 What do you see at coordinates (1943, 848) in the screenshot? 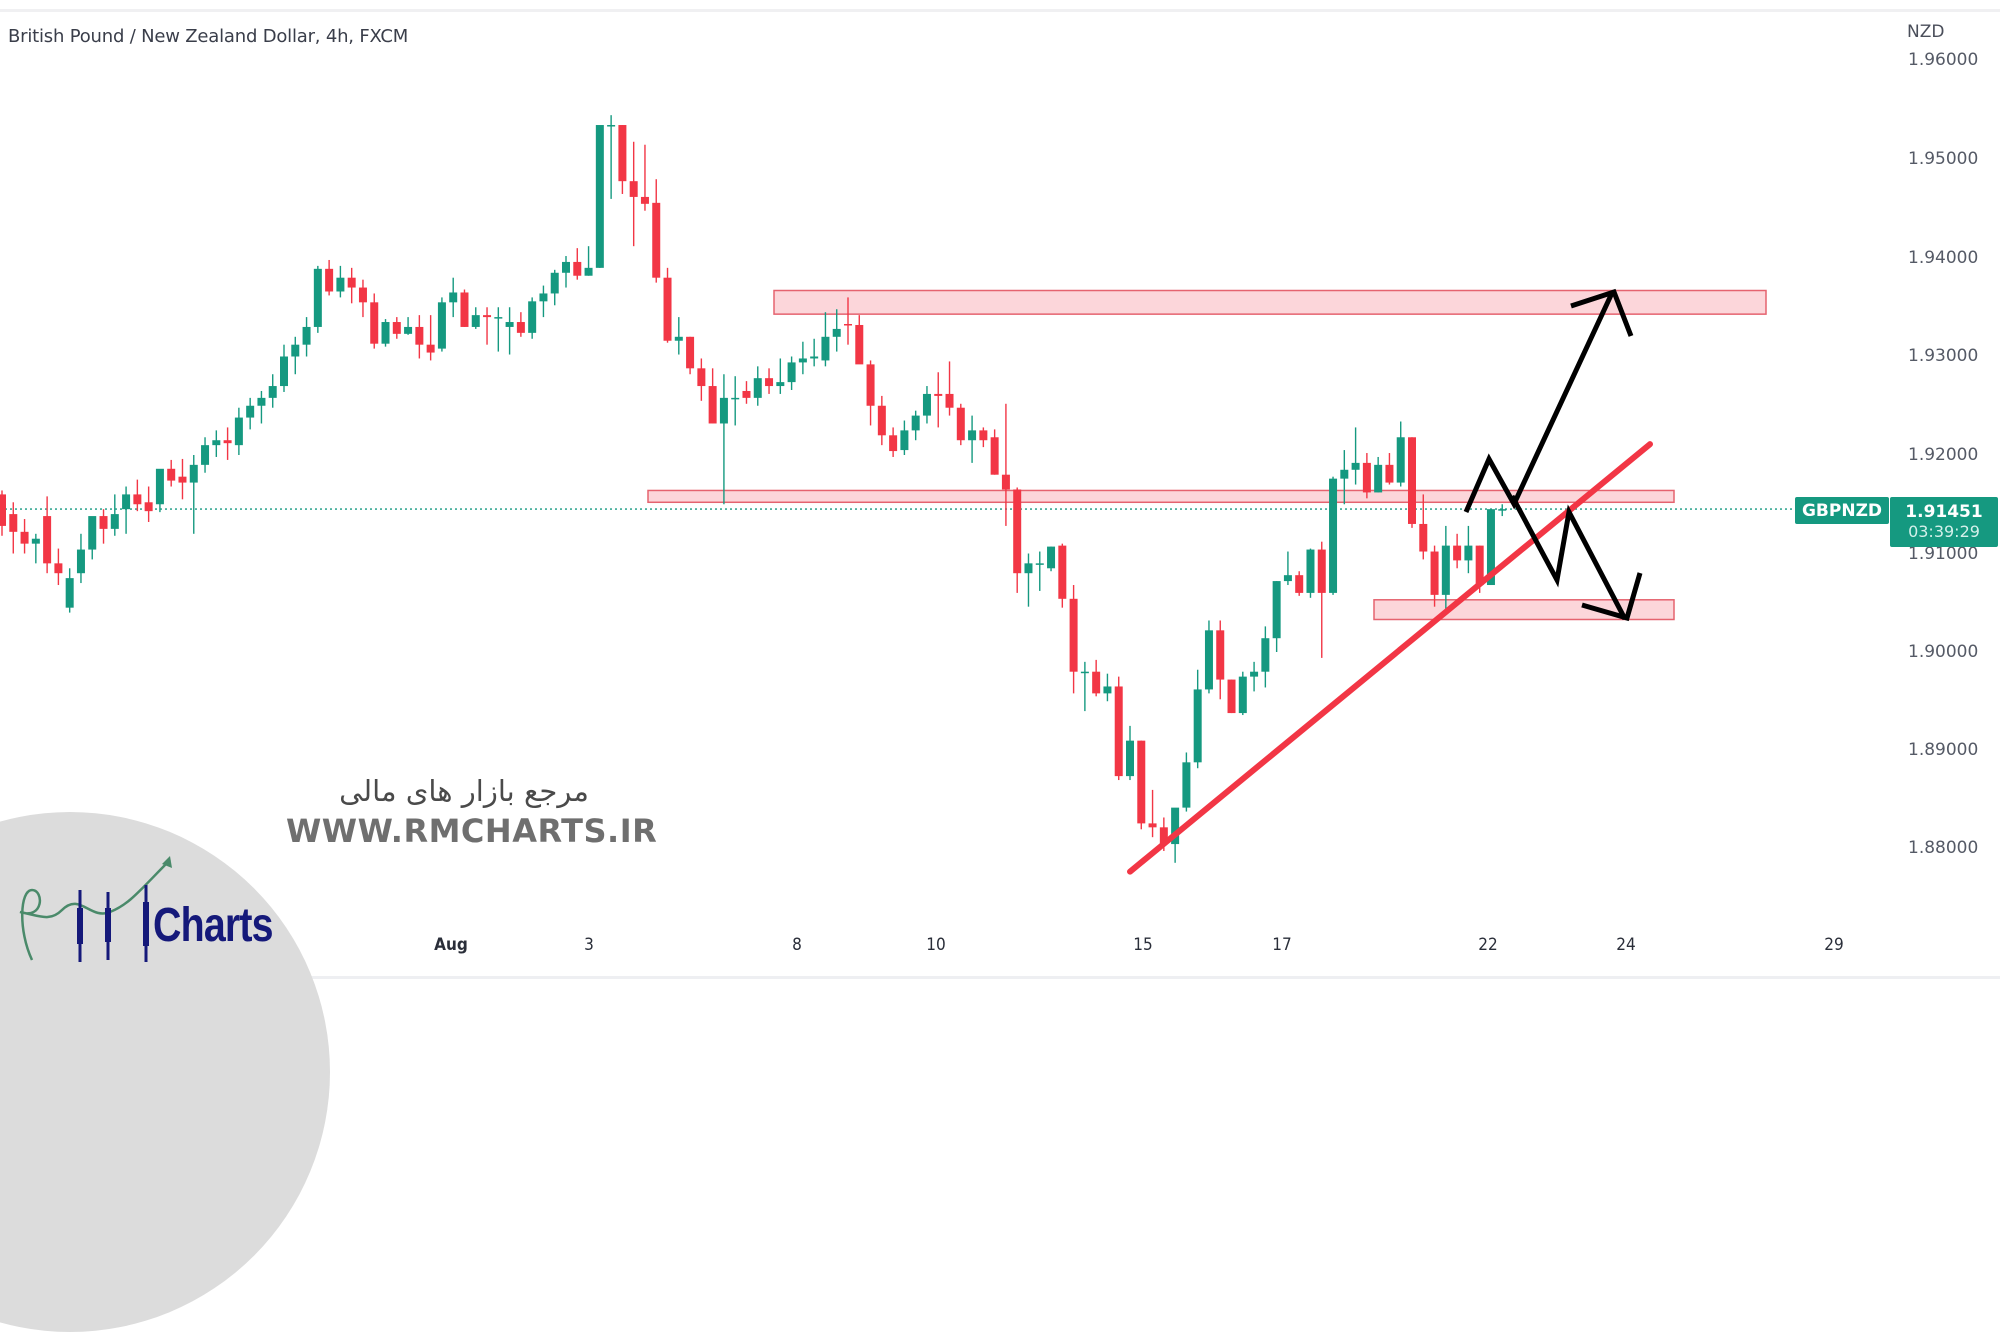
I see `price-tick-label: 1.88000` at bounding box center [1943, 848].